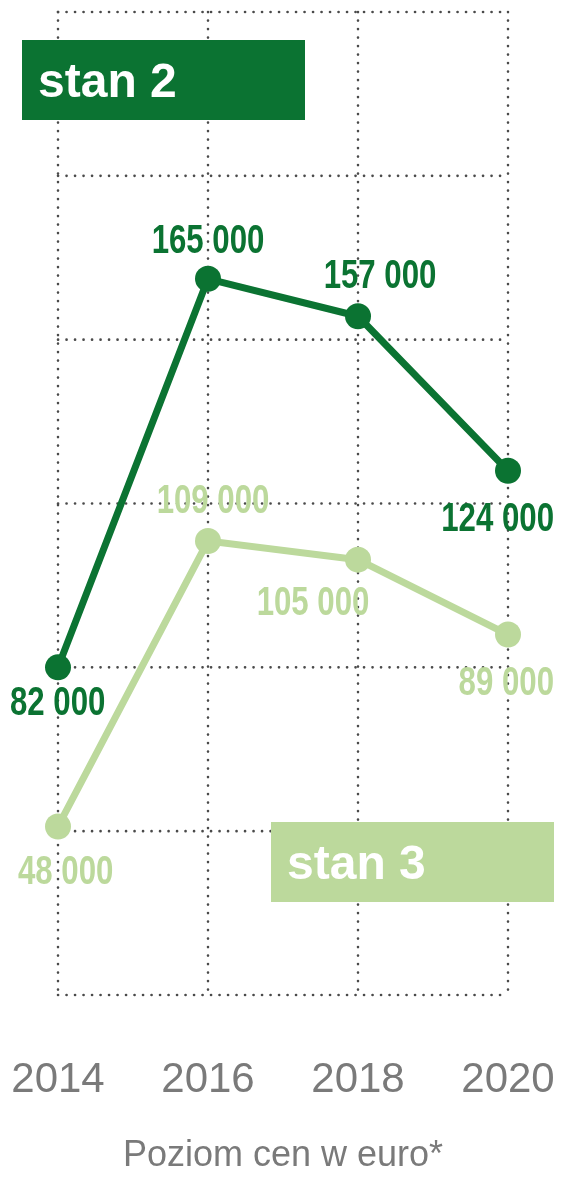 This screenshot has width=566, height=1190. Describe the element at coordinates (380, 275) in the screenshot. I see `data-label: 157 000` at that location.